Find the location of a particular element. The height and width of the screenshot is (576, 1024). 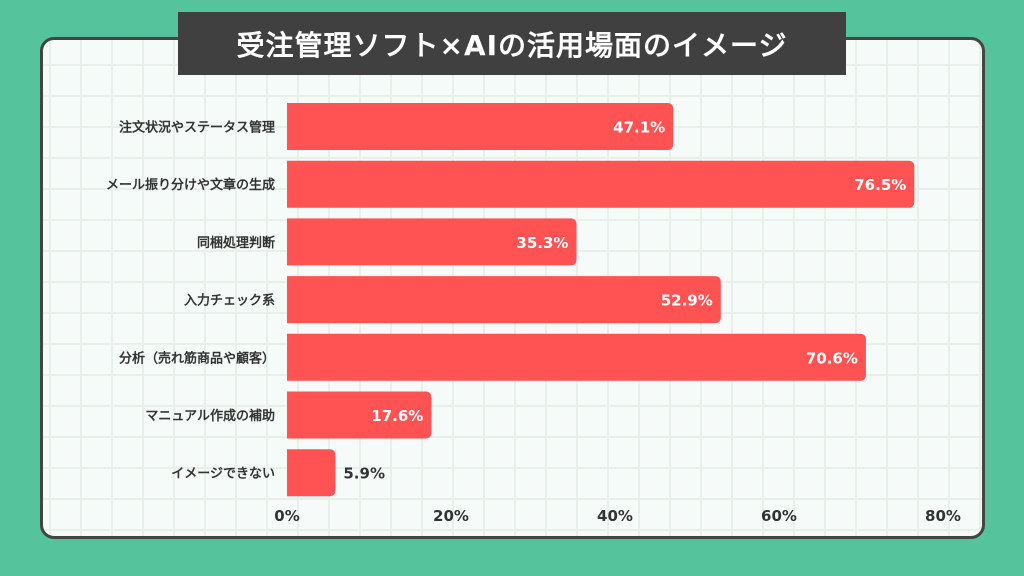

x-tick-label: 80% is located at coordinates (943, 516).